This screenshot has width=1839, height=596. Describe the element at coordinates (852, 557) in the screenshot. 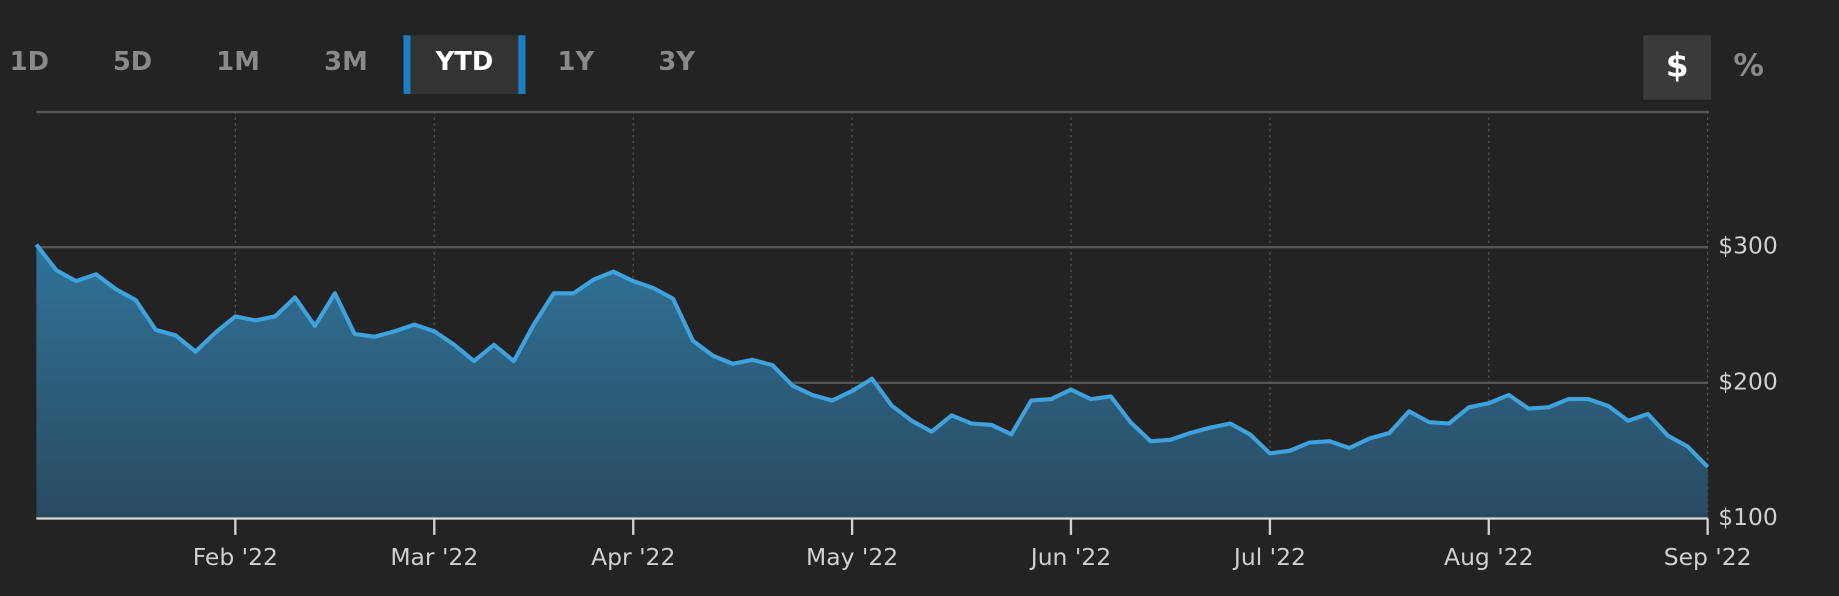

I see `x-tick-label: May '22` at that location.